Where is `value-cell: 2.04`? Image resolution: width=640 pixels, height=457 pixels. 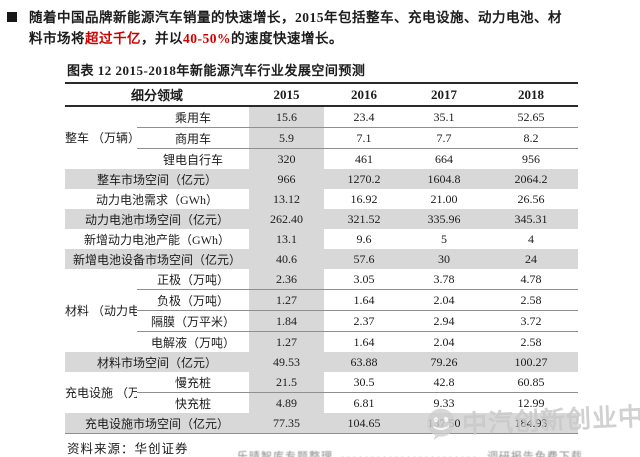 value-cell: 2.04 is located at coordinates (444, 341).